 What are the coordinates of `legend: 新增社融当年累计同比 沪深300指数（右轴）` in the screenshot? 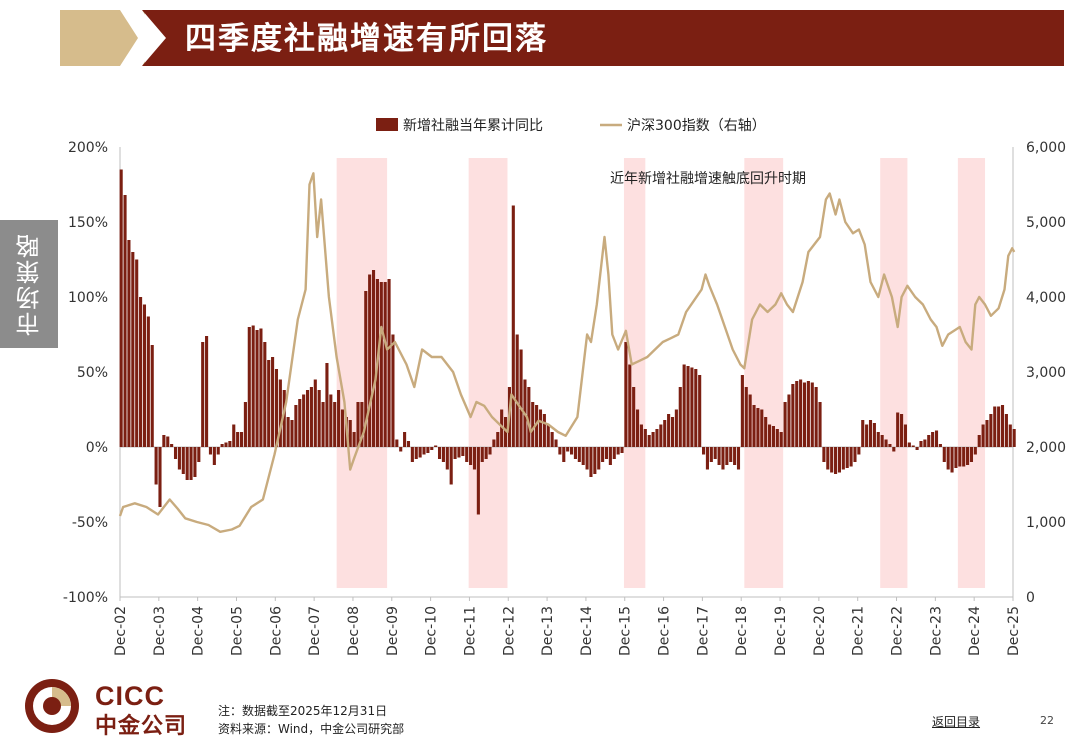 It's located at (571, 126).